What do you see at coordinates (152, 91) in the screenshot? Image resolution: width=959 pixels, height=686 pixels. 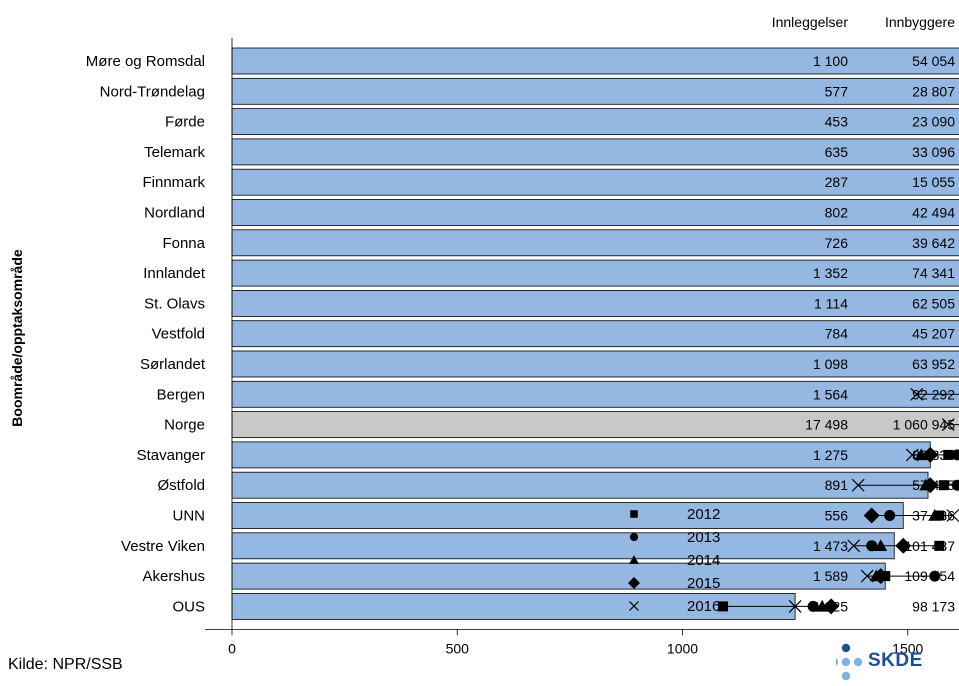 I see `category-label: Nord-Trøndelag` at bounding box center [152, 91].